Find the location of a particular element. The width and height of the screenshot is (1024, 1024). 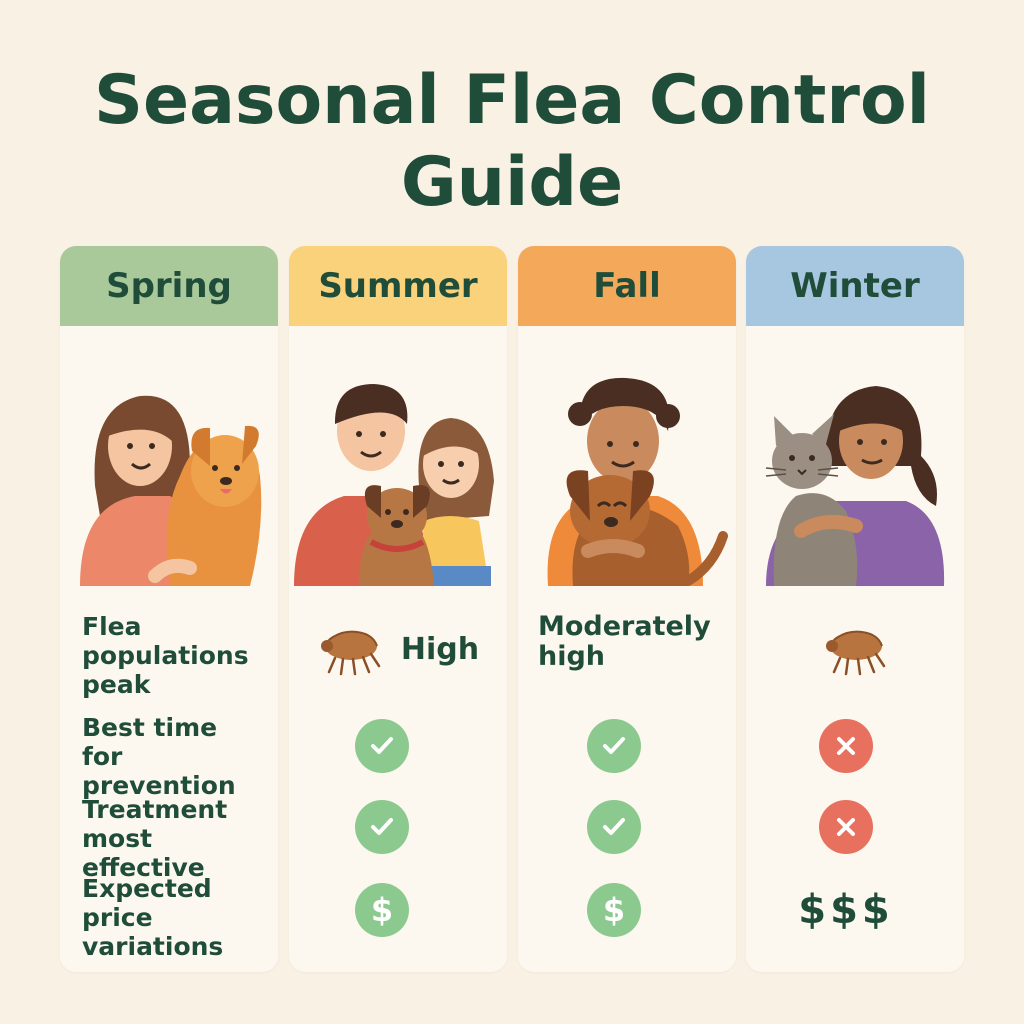

row-label-line: peak is located at coordinates (116, 684).